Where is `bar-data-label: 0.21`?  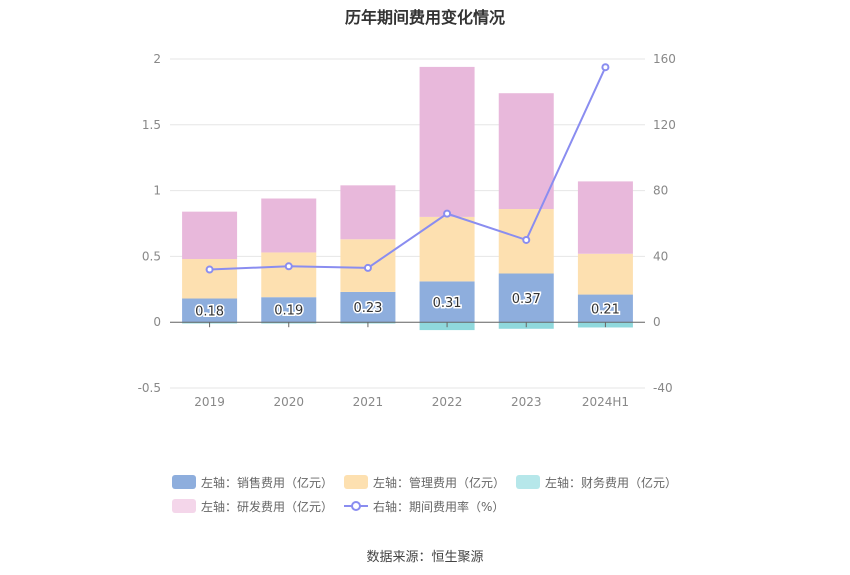 bar-data-label: 0.21 is located at coordinates (605, 309).